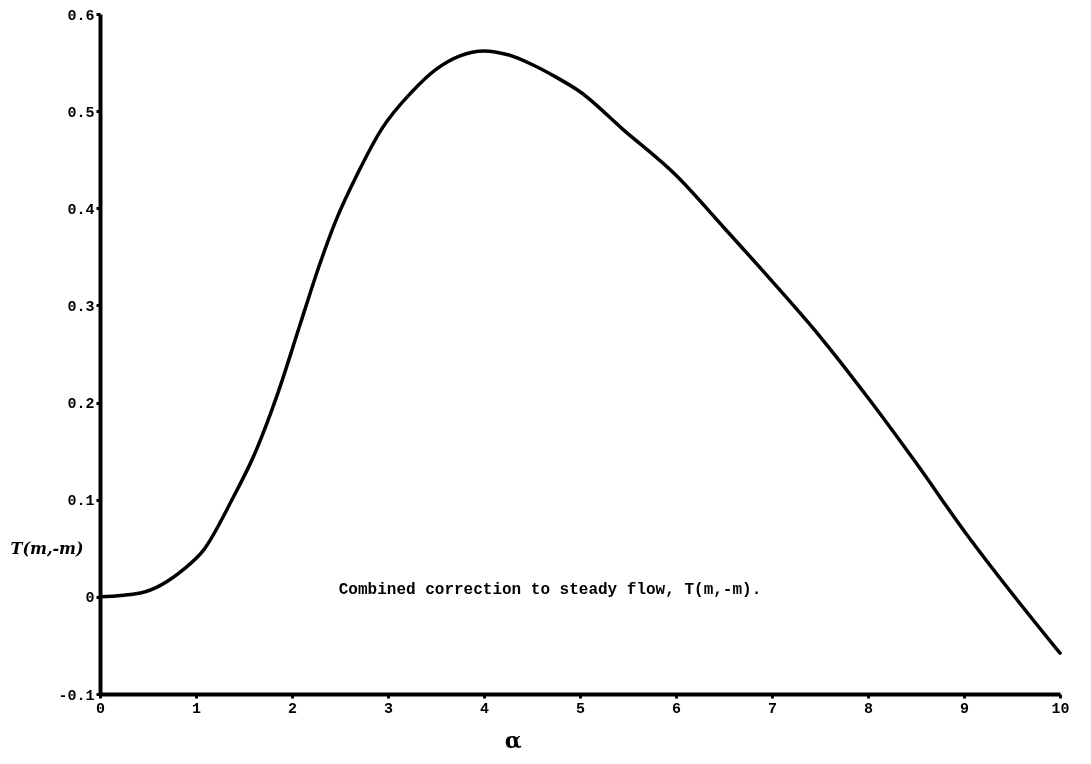  I want to click on x-tick-label: 3, so click(388, 709).